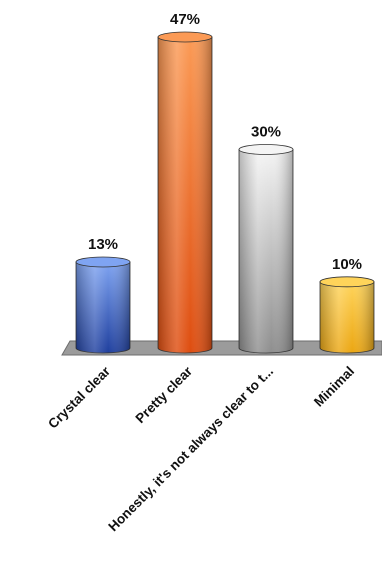 This screenshot has width=382, height=588. What do you see at coordinates (185, 19) in the screenshot?
I see `data-label: 47%` at bounding box center [185, 19].